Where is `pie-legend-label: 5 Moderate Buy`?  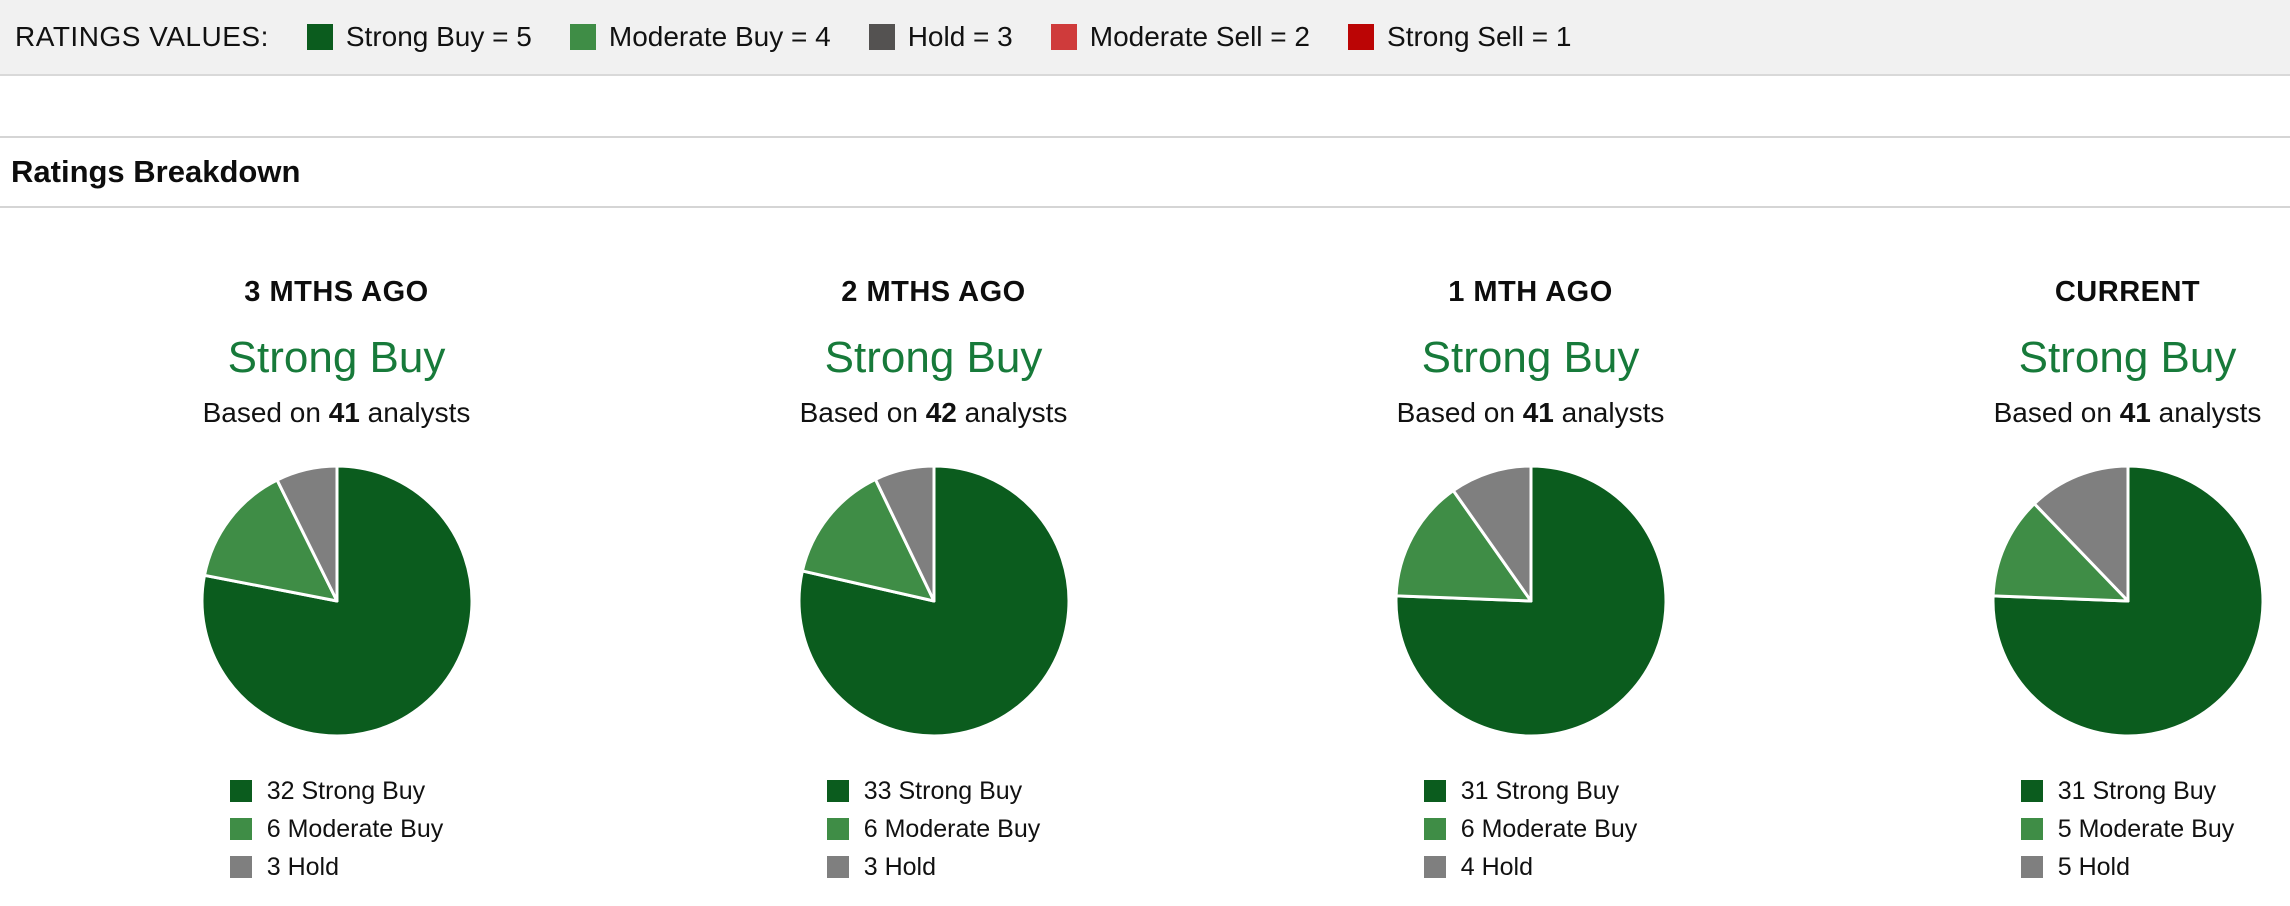
pie-legend-label: 5 Moderate Buy is located at coordinates (2146, 829).